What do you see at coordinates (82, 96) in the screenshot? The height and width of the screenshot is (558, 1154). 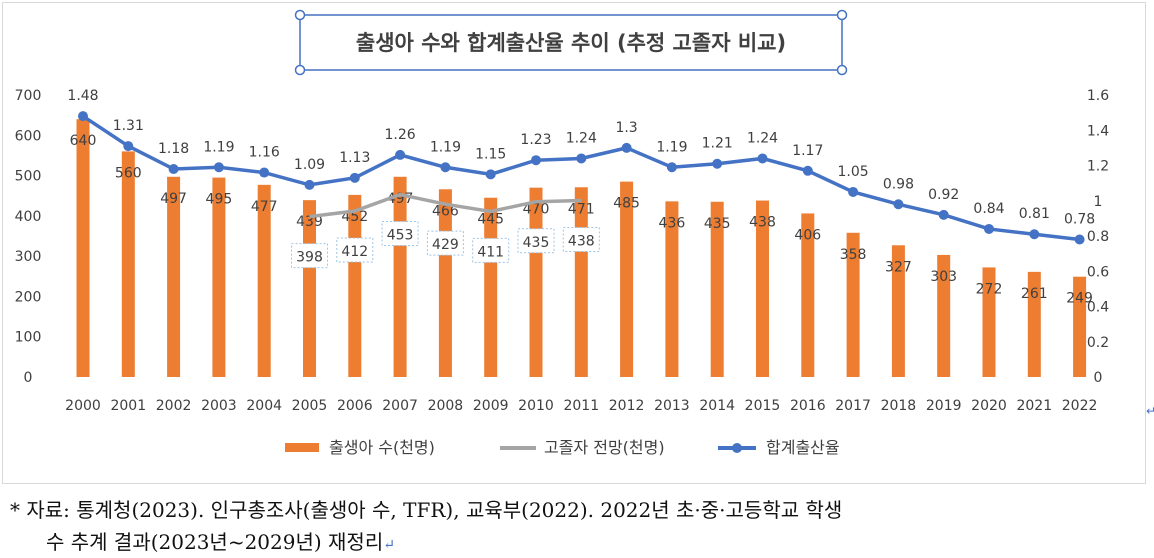 I see `tfr-value-label: 1.48` at bounding box center [82, 96].